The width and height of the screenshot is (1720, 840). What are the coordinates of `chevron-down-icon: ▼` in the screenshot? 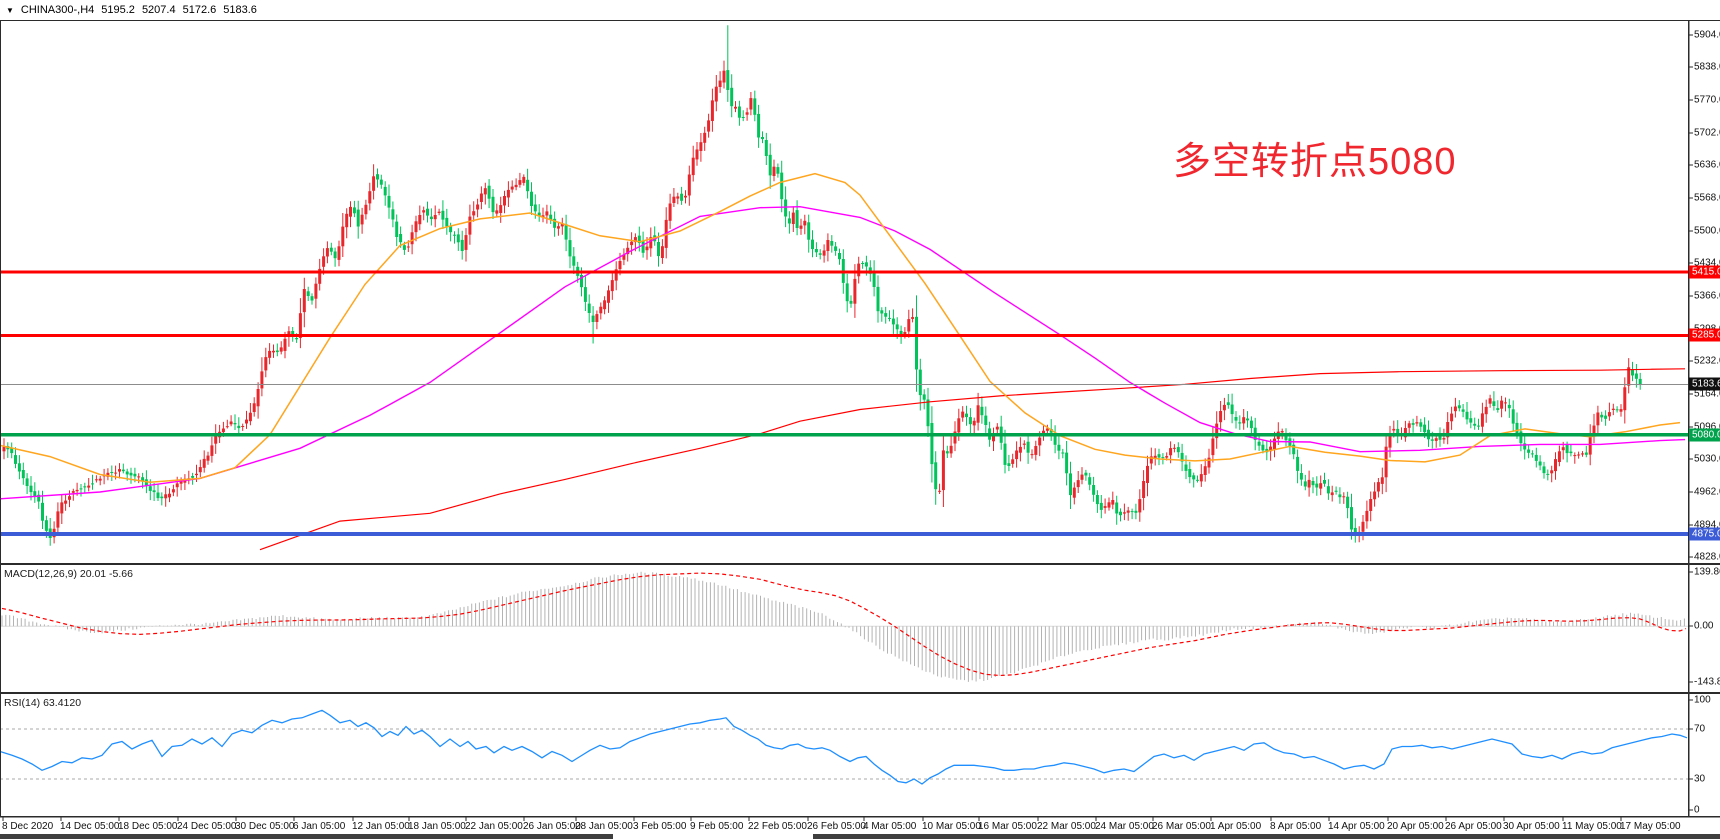 It's located at (10, 10).